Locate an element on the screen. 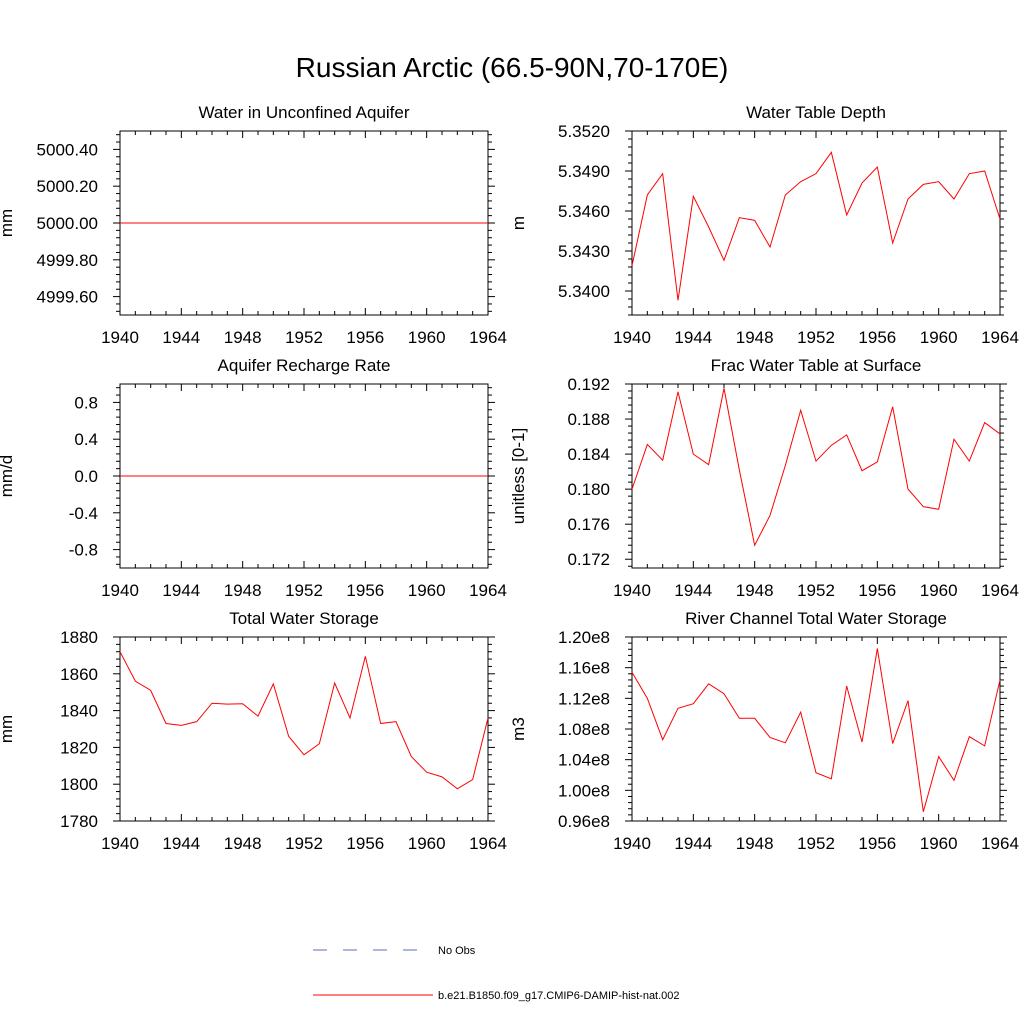 Image resolution: width=1024 pixels, height=1024 pixels. y-tick-label: 5000.00 is located at coordinates (67, 223).